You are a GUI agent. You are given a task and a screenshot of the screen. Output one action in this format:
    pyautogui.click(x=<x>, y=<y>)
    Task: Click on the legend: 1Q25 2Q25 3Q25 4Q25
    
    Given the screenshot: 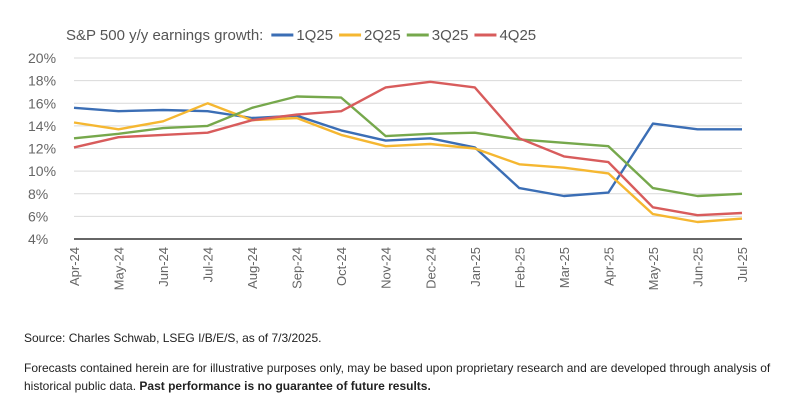 What is the action you would take?
    pyautogui.click(x=403, y=35)
    